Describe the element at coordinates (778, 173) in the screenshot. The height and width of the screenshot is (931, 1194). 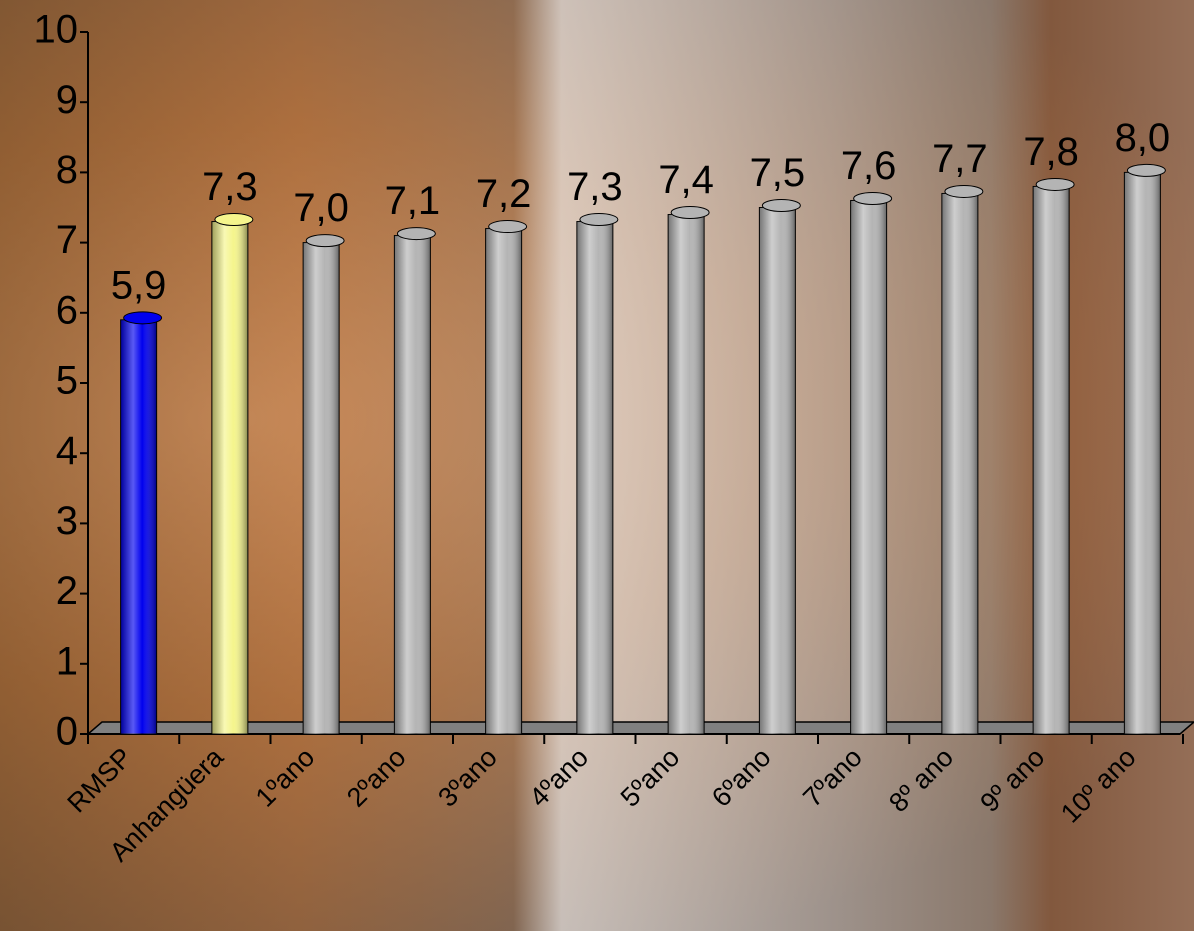
I see `value-label: 7,5` at that location.